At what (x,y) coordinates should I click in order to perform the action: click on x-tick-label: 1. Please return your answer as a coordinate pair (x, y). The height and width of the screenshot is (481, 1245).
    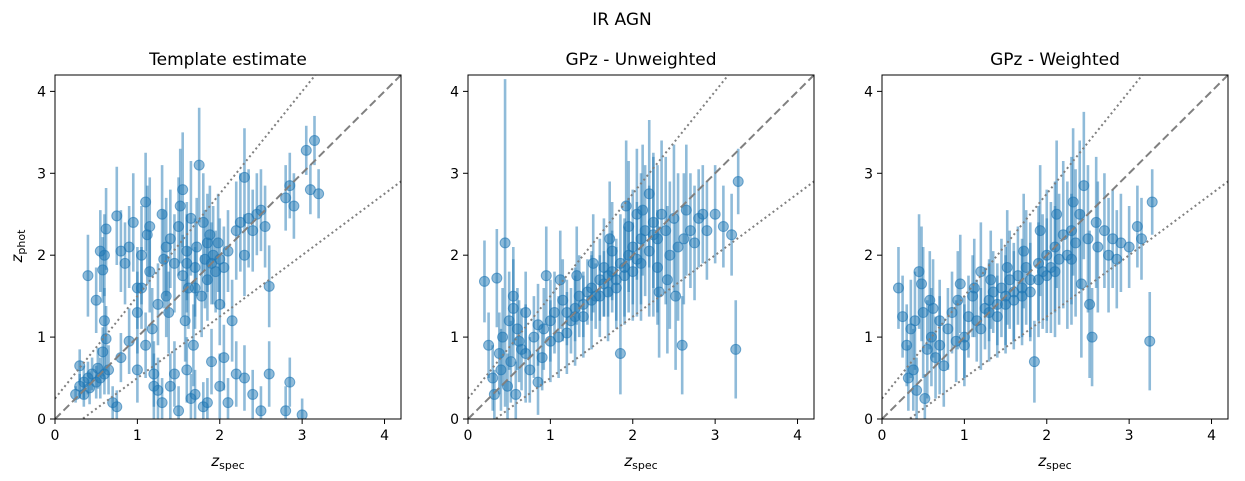
    Looking at the image, I should click on (550, 436).